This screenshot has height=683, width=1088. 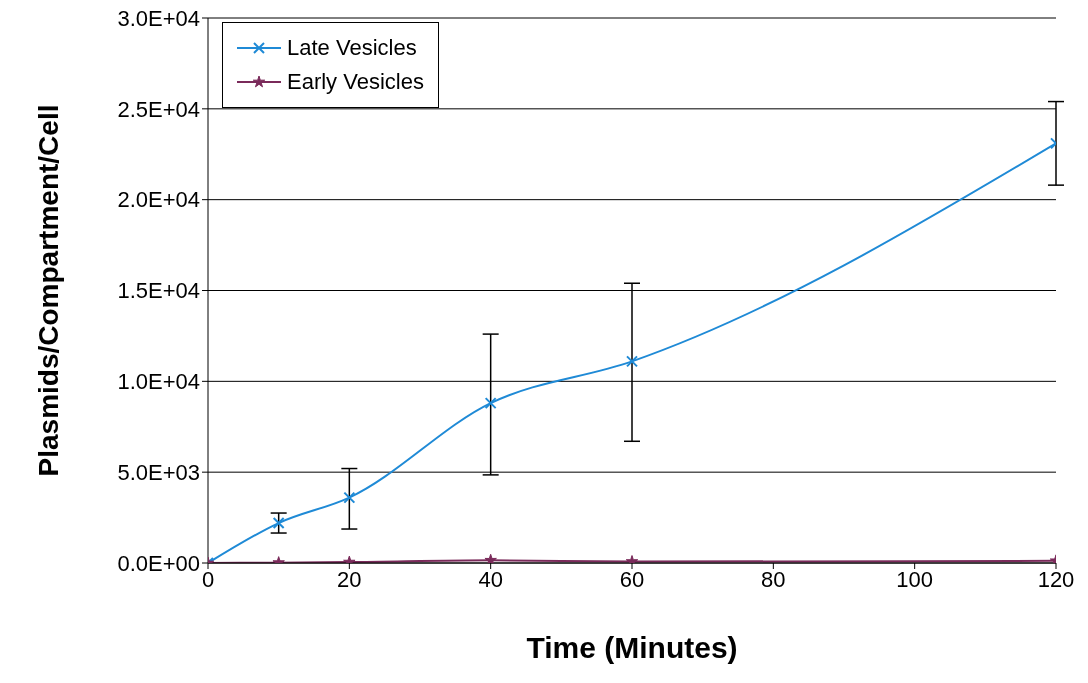 I want to click on x-tick-label: 40, so click(x=490, y=579).